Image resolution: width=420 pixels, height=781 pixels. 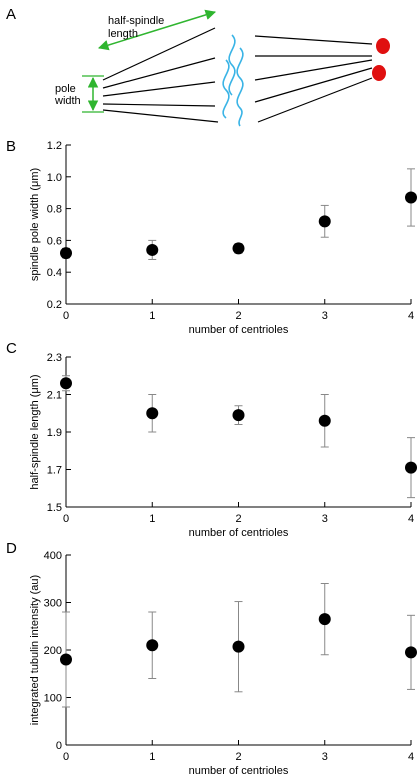 I want to click on y-axis-label: spindle pole width (μm), so click(x=35, y=224).